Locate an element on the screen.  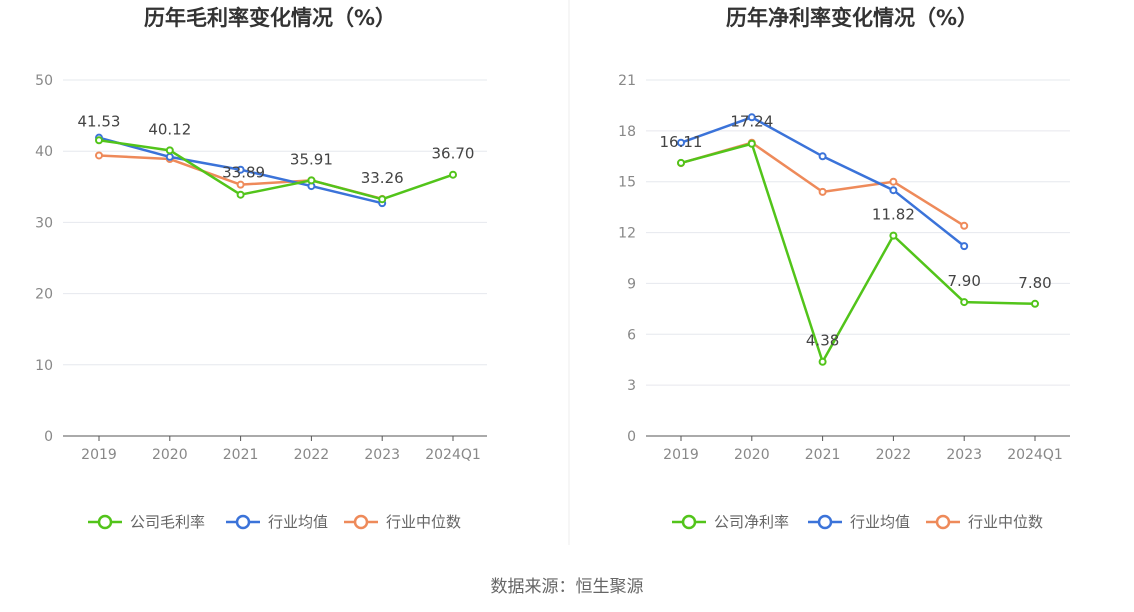
data-label: 17.24 is located at coordinates (751, 122).